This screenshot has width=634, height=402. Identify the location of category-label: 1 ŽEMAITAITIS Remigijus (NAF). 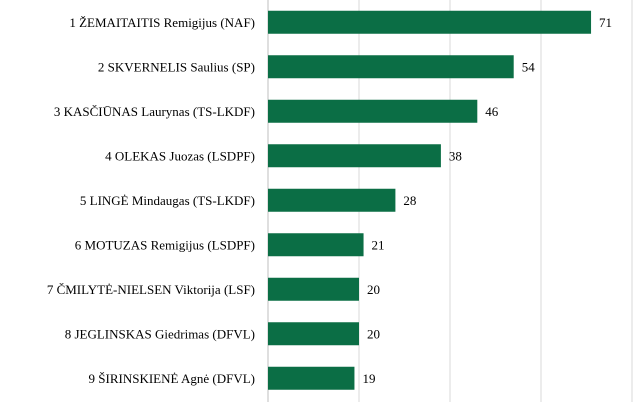
(162, 22).